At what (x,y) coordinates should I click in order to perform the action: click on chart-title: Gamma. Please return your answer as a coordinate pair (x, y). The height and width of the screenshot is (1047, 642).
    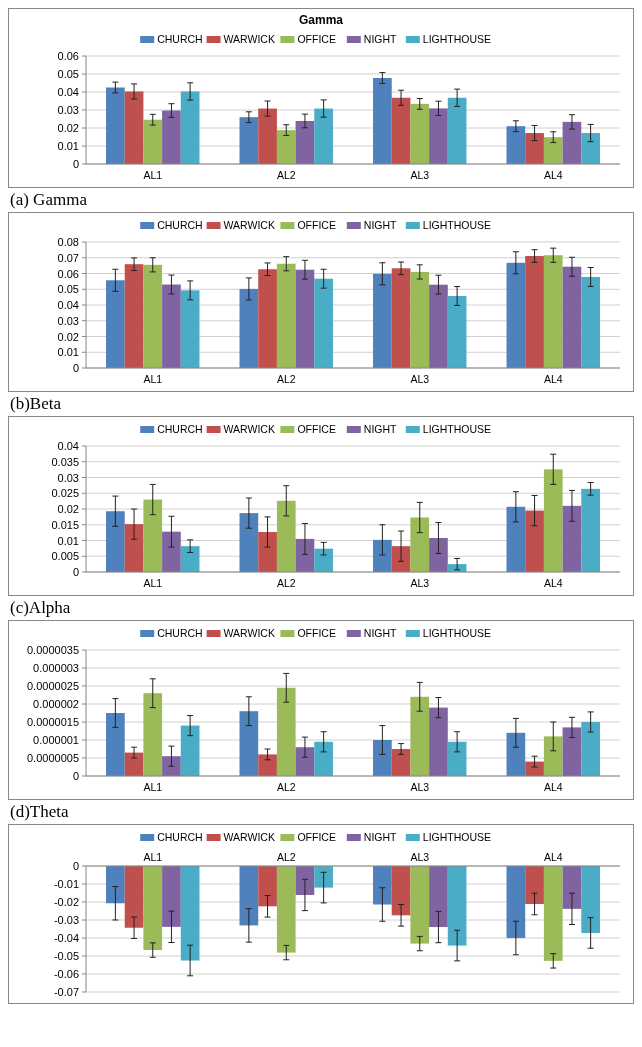
    Looking at the image, I should click on (321, 20).